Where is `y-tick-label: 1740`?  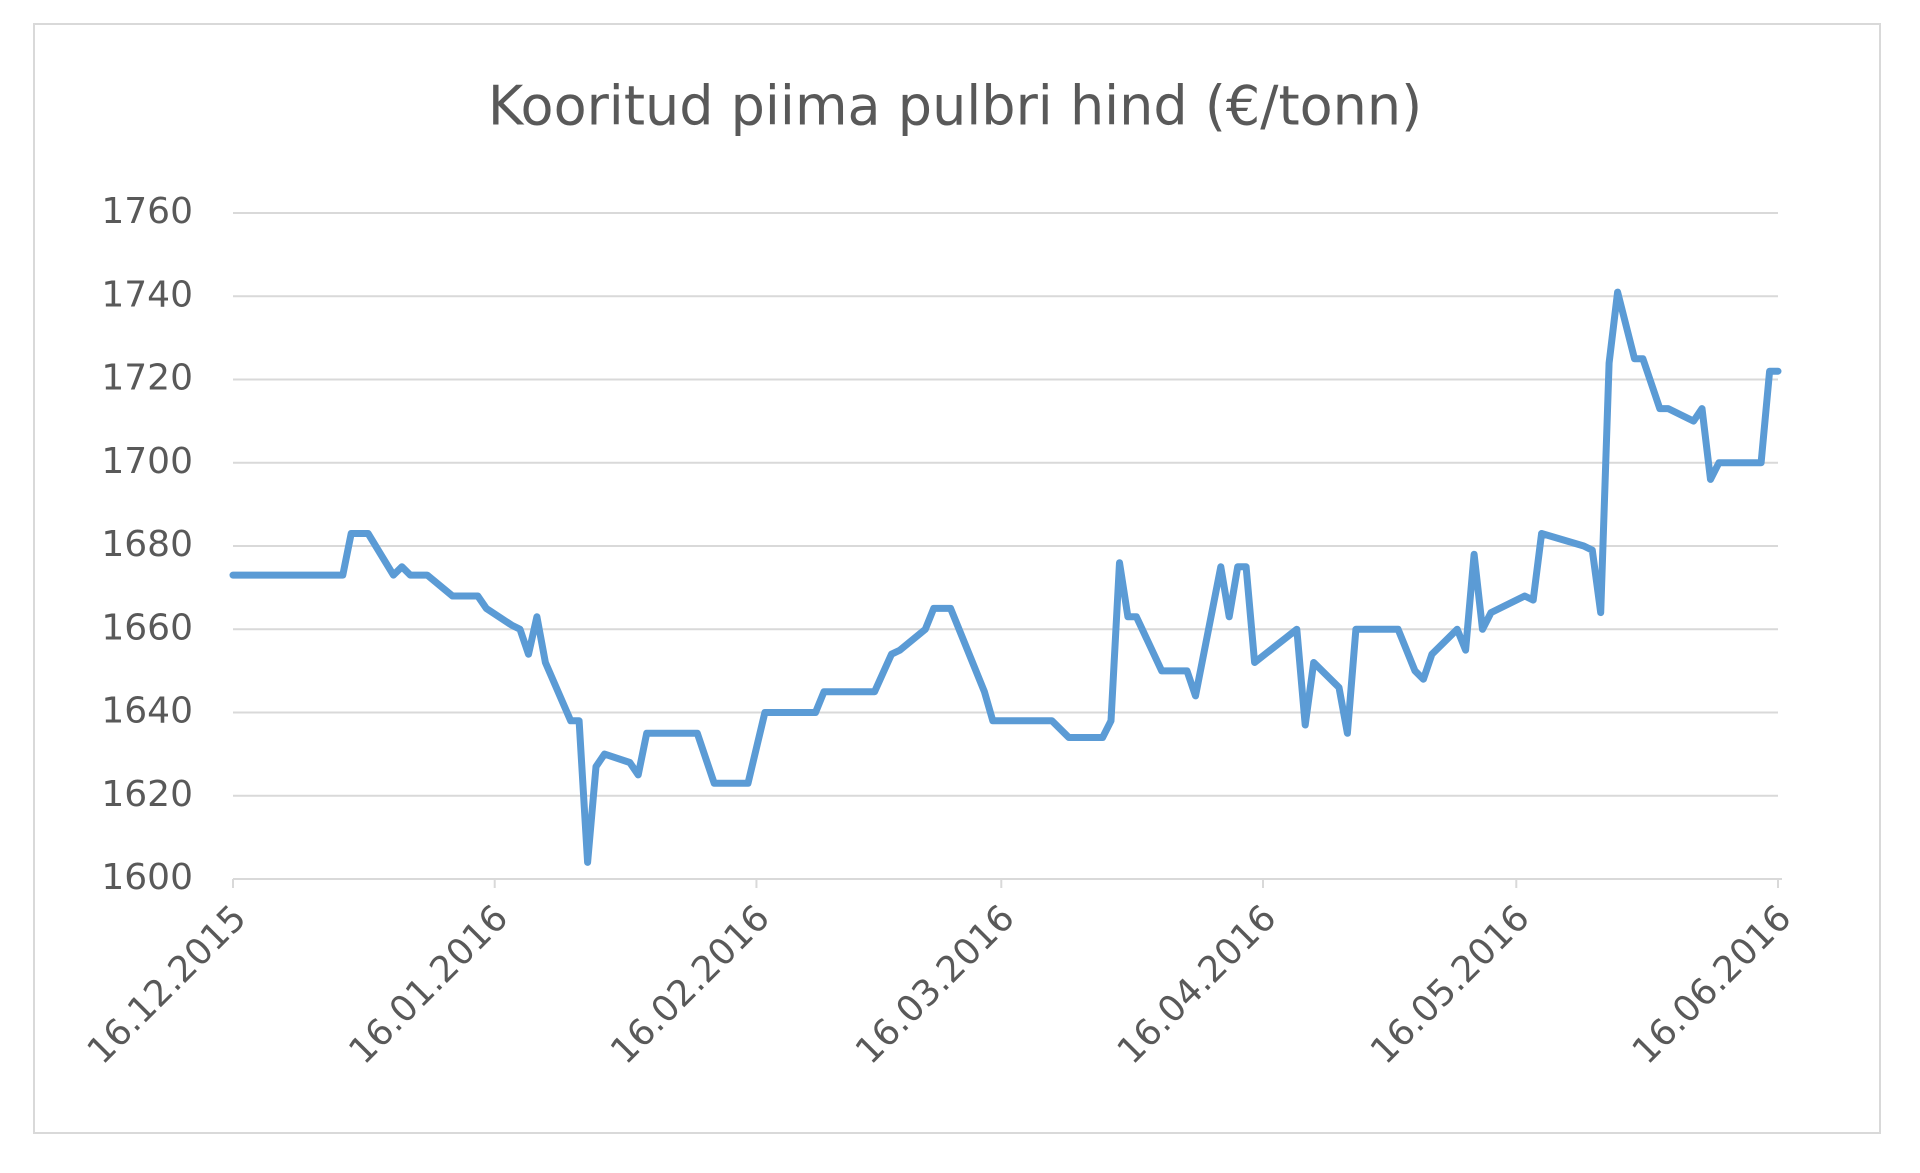
y-tick-label: 1740 is located at coordinates (147, 294).